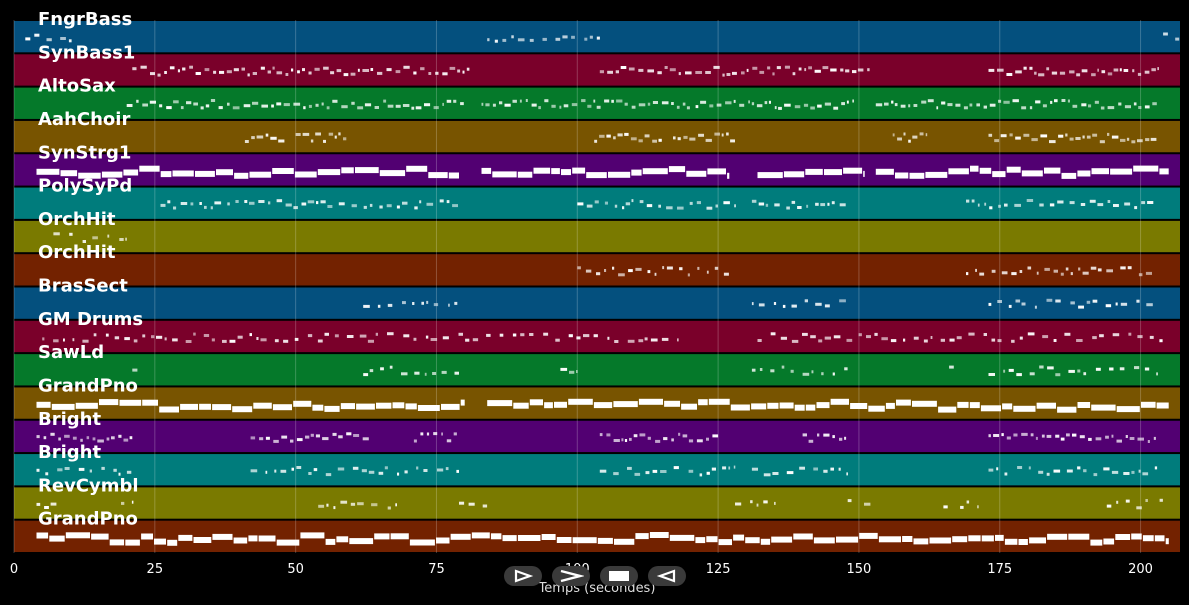 The height and width of the screenshot is (605, 1189). I want to click on play-outline-button, so click(523, 576).